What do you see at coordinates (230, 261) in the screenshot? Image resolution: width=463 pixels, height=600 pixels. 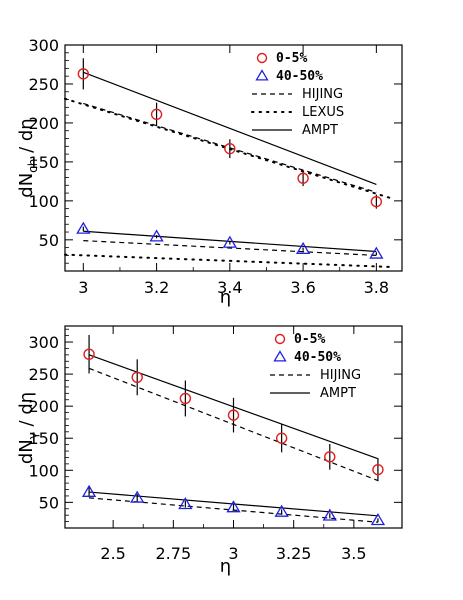 I see `series-line-lexus` at bounding box center [230, 261].